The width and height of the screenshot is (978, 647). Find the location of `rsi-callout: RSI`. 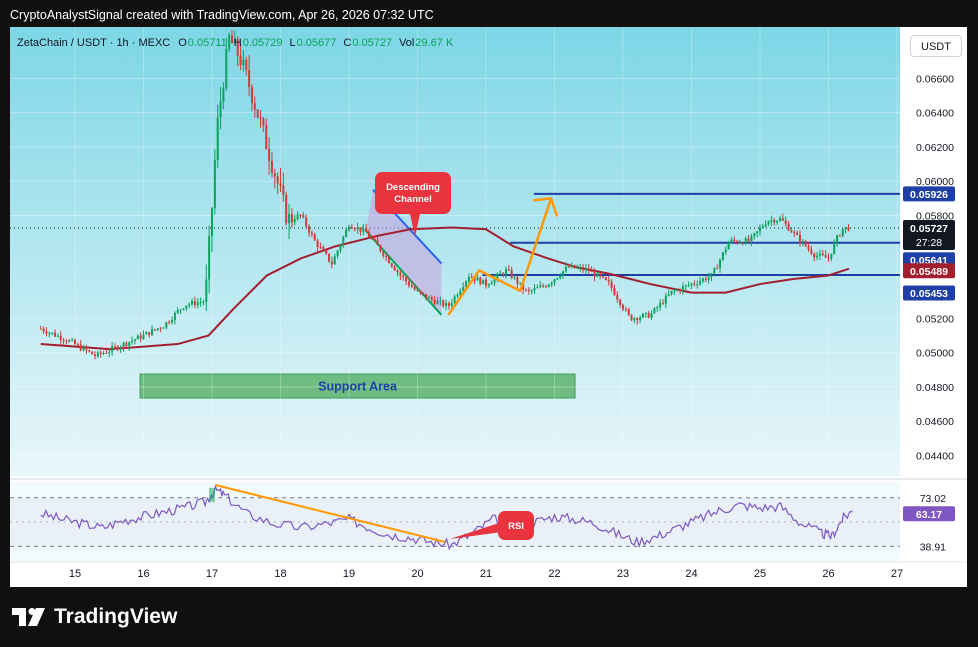

rsi-callout: RSI is located at coordinates (492, 525).